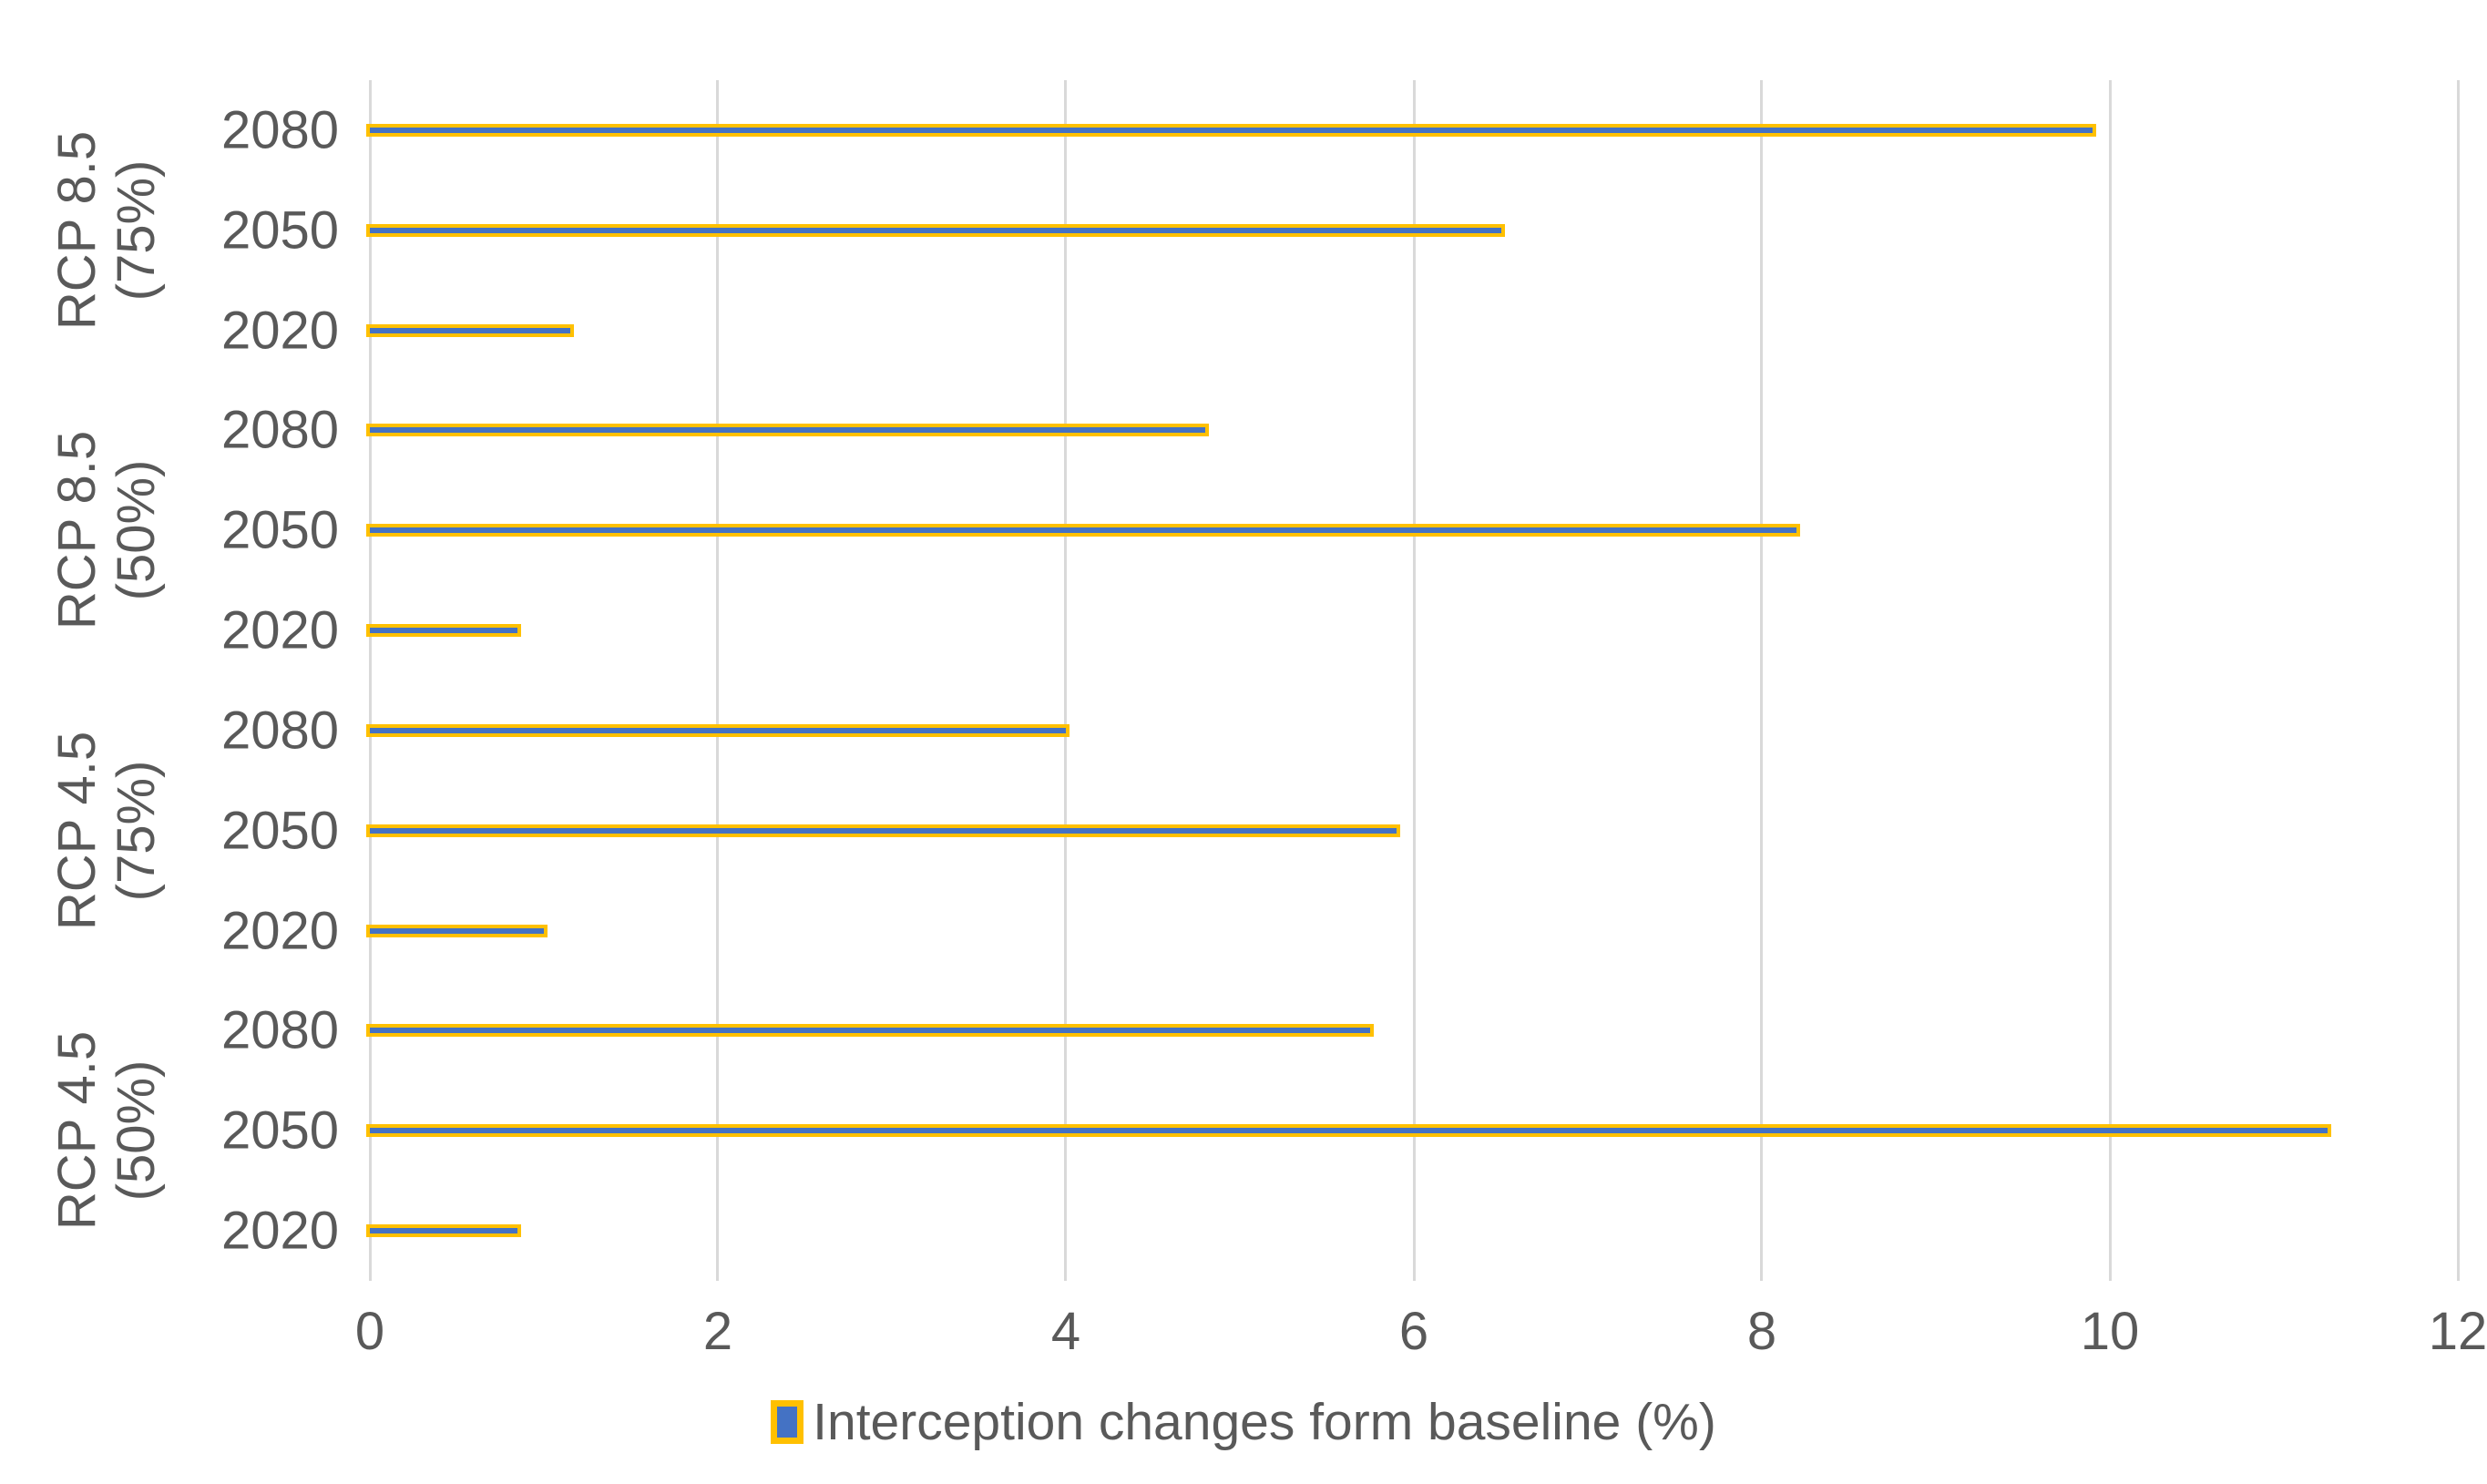  Describe the element at coordinates (369, 1331) in the screenshot. I see `x-tick-label: 0` at that location.